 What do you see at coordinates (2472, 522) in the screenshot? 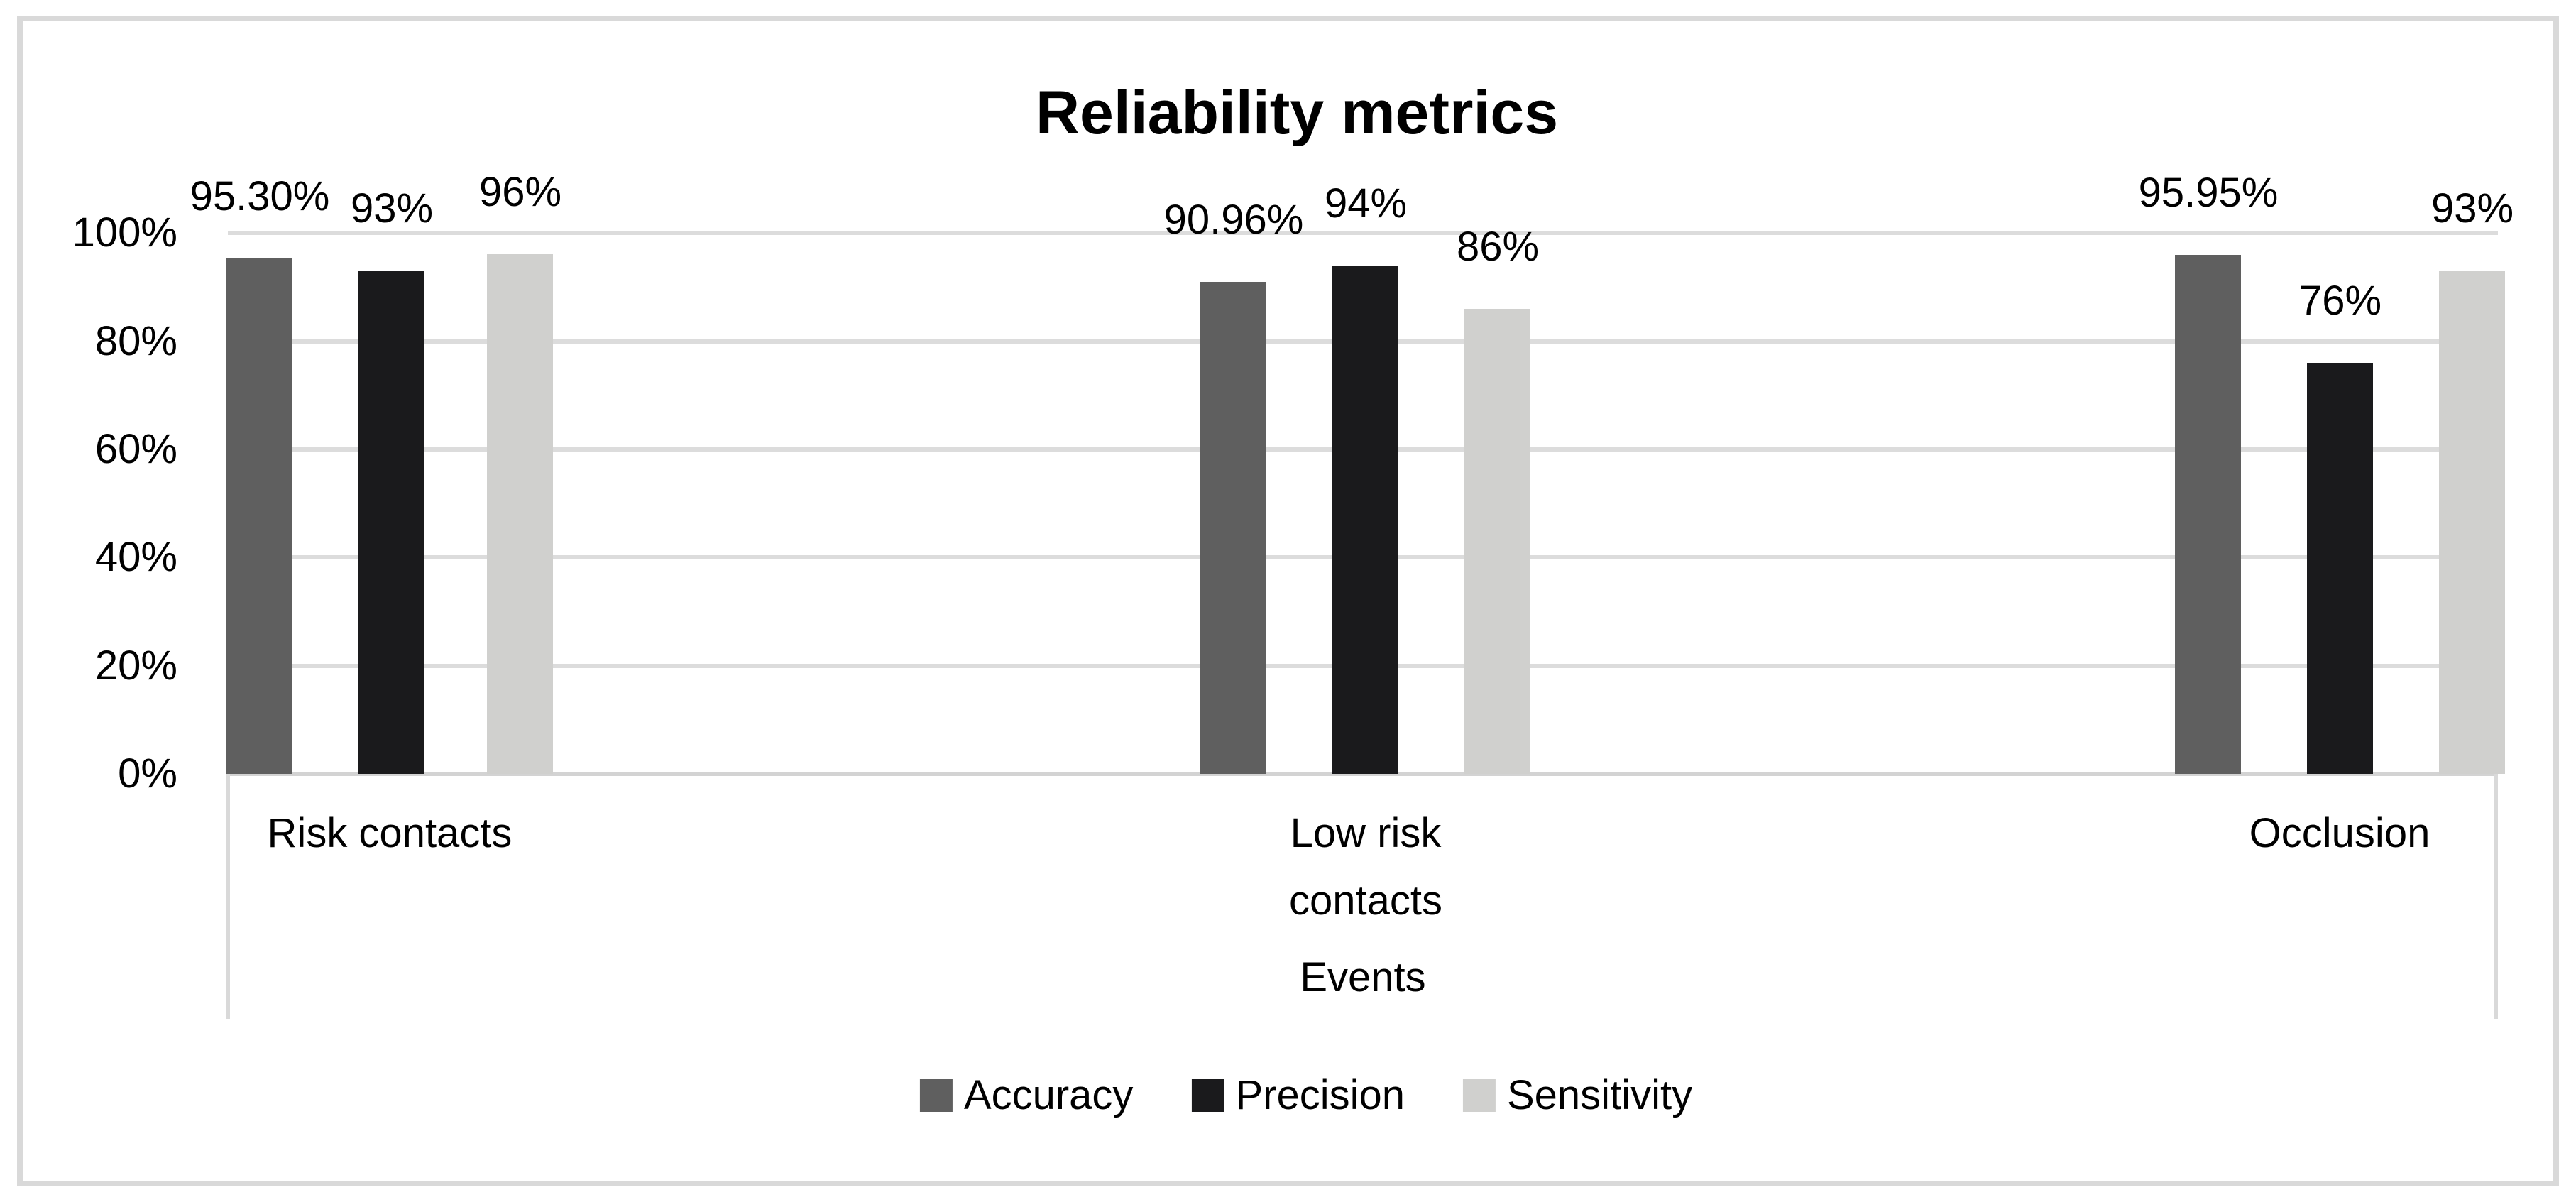
I see `bar-sensitivity-occlusion` at bounding box center [2472, 522].